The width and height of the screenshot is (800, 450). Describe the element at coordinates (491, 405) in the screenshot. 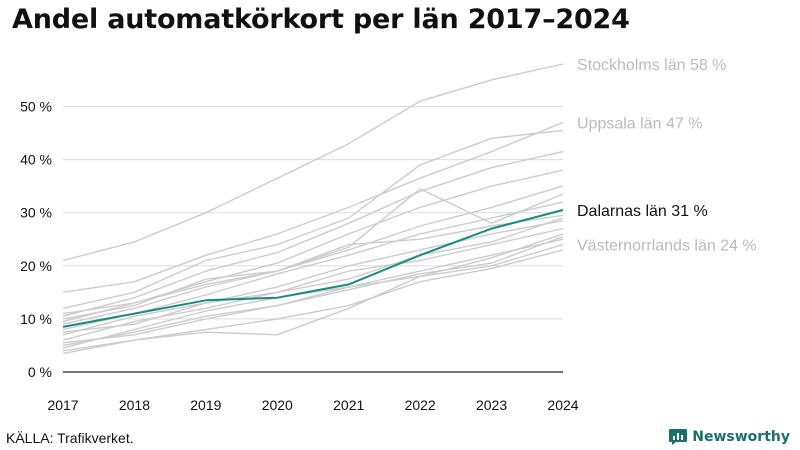

I see `x-tick-label: 2023` at that location.